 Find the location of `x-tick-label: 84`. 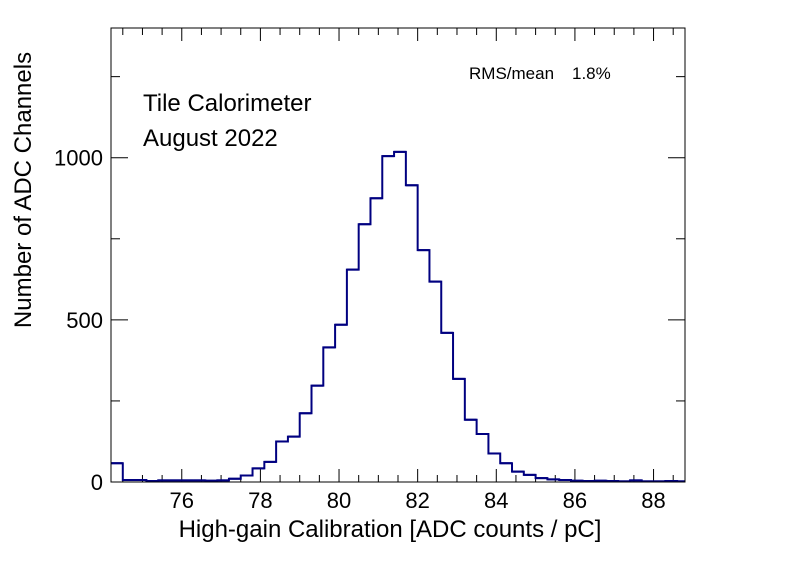

x-tick-label: 84 is located at coordinates (496, 500).